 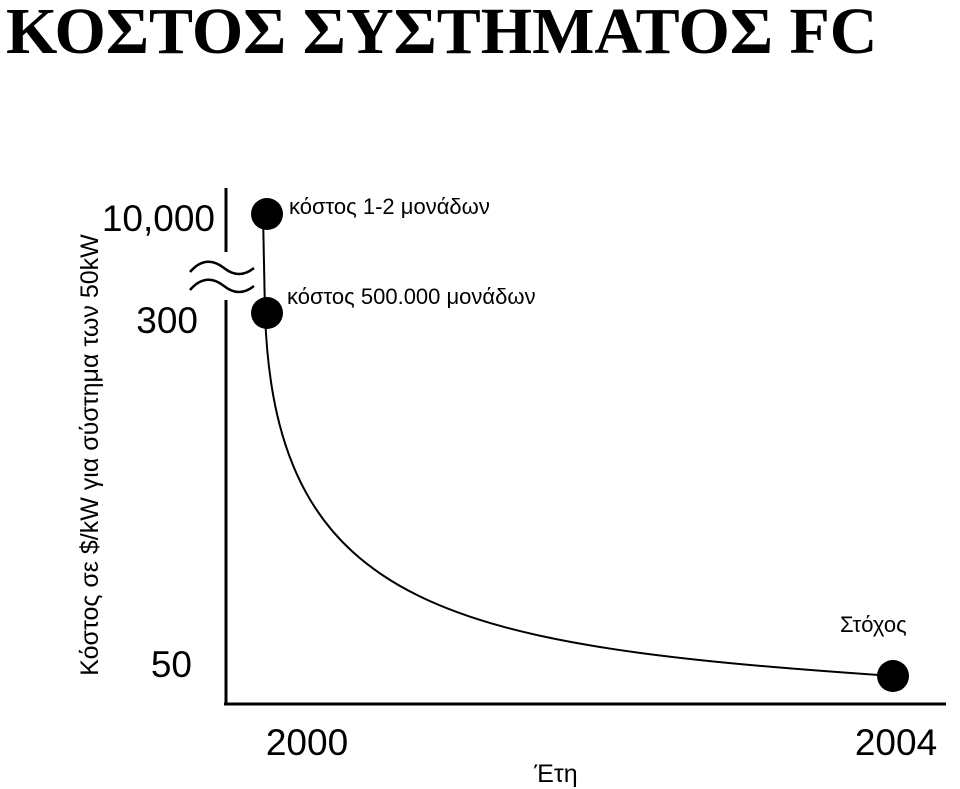 I want to click on annotation-label: κόστος 1-2 μονάδων, so click(x=389, y=206).